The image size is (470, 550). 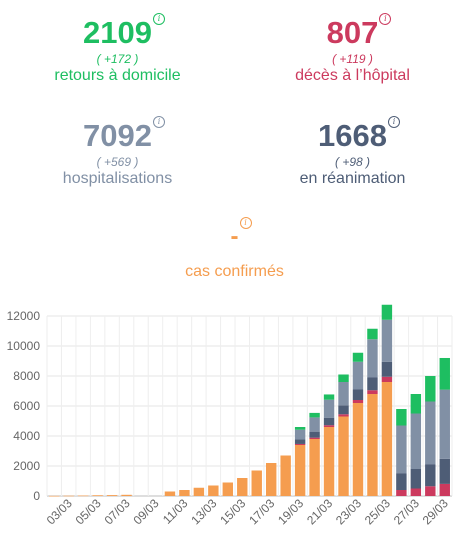 I want to click on y-tick-label: 4000, so click(x=26, y=436).